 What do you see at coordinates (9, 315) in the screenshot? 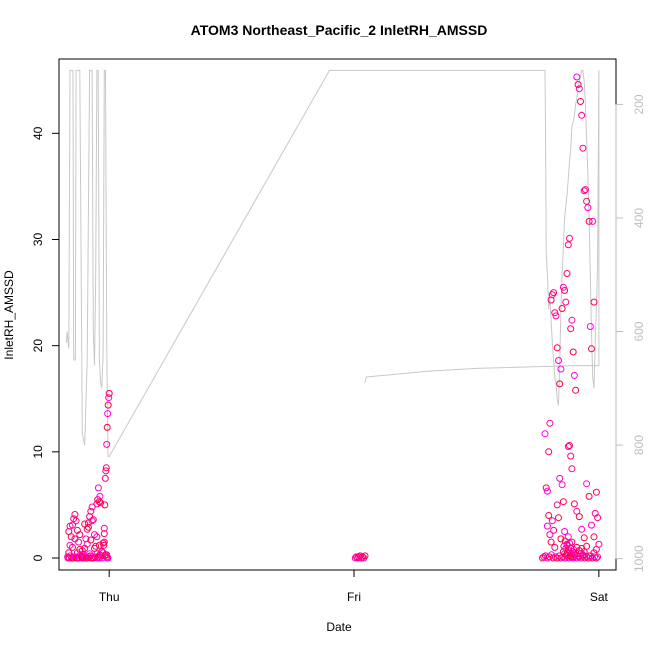
I see `y-axis-label: InletRH_AMSSD` at bounding box center [9, 315].